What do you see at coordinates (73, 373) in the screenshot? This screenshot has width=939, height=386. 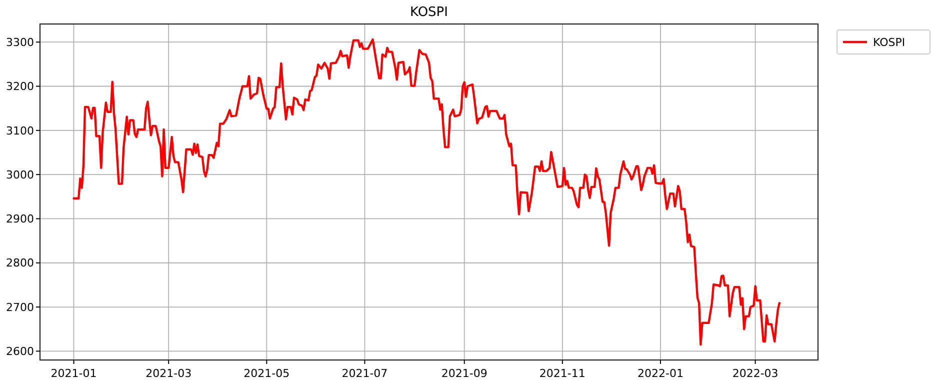 I see `x-tick-label: 2021-01` at bounding box center [73, 373].